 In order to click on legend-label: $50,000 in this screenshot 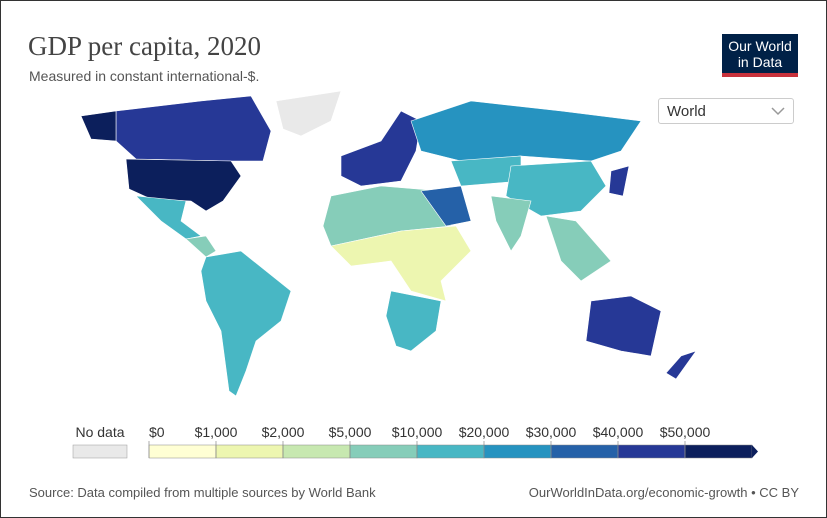, I will do `click(685, 432)`.